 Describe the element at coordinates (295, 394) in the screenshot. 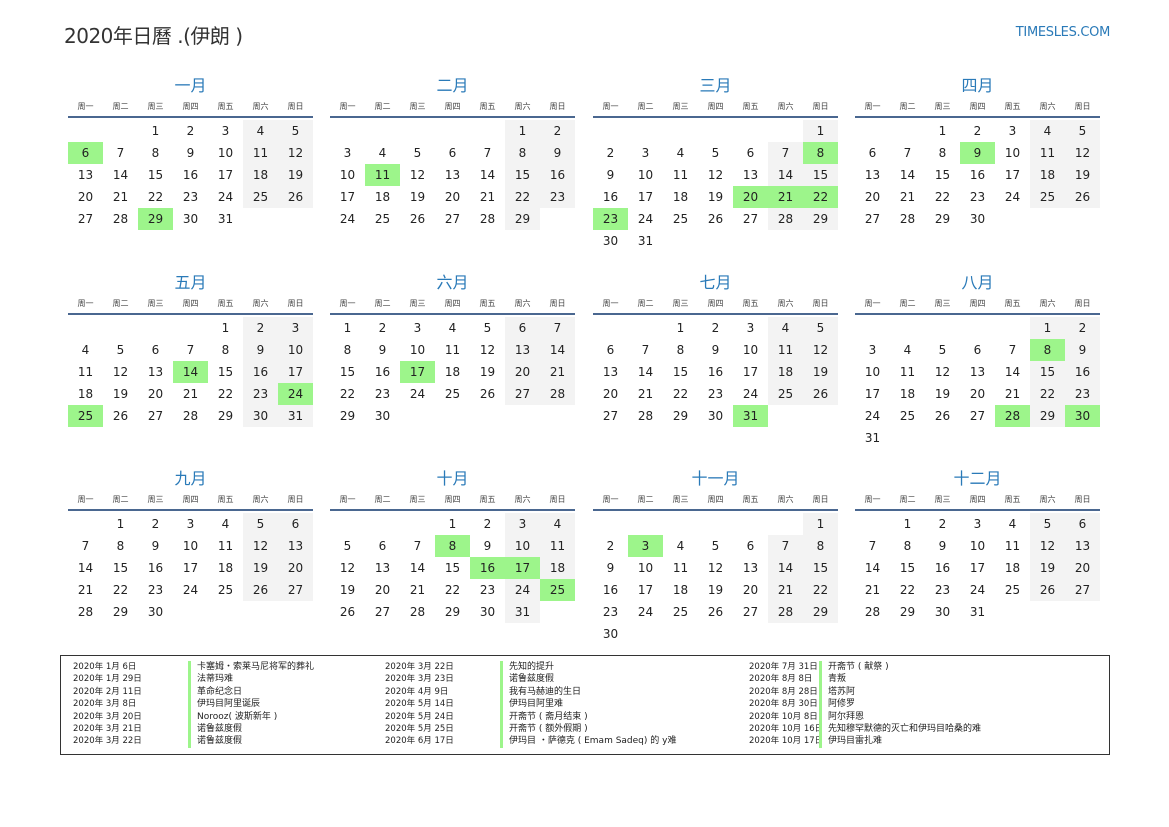

I see `holiday-day: 24` at that location.